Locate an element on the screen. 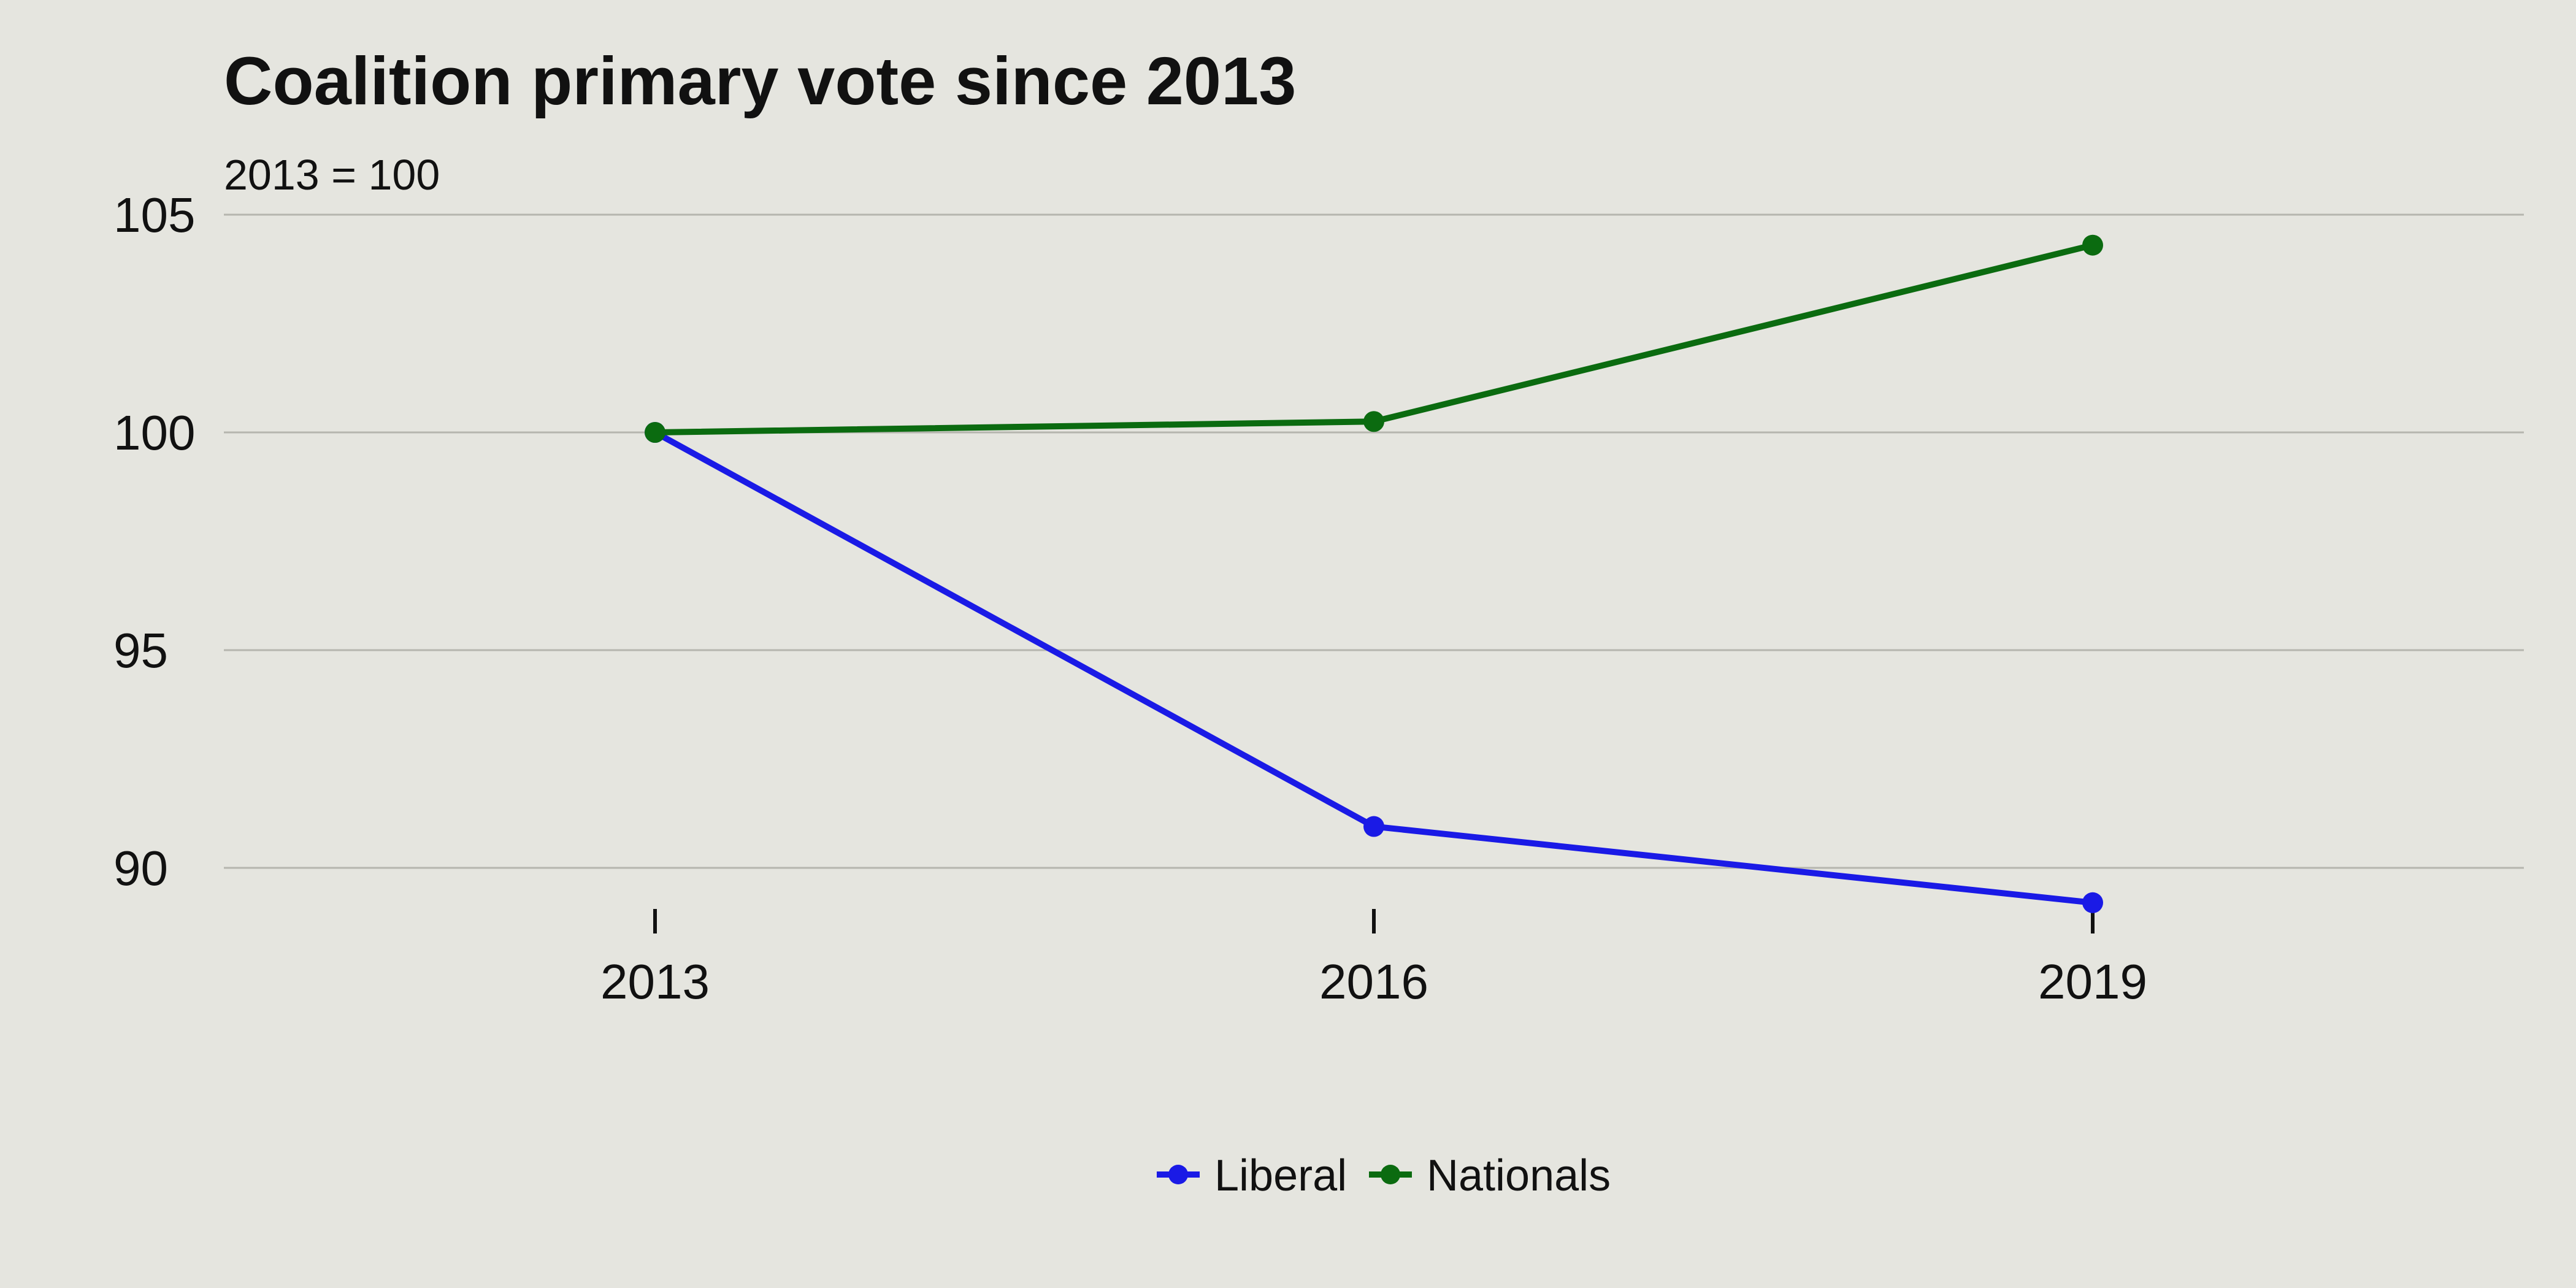 This screenshot has width=2576, height=1288. y-tick-label: 105 is located at coordinates (154, 215).